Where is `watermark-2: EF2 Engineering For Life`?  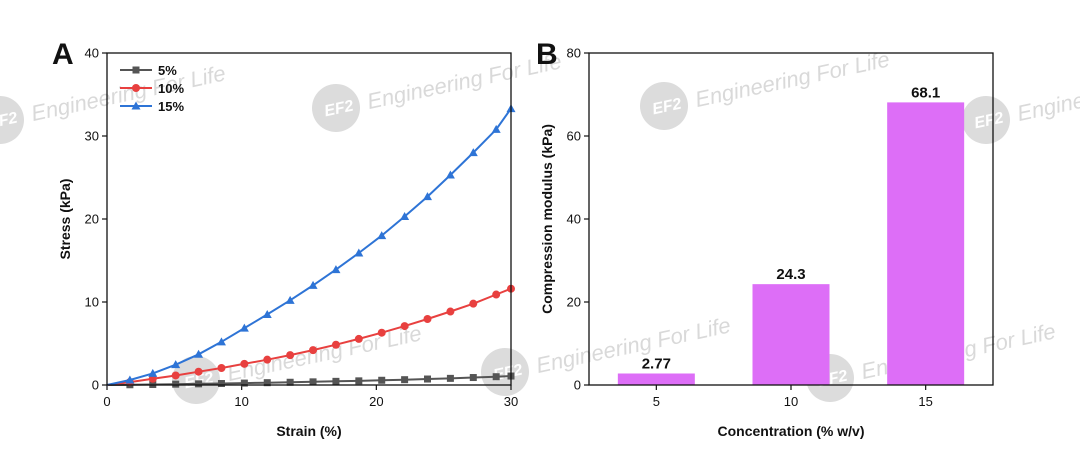
watermark-2: EF2 Engineering For Life is located at coordinates (438, 90).